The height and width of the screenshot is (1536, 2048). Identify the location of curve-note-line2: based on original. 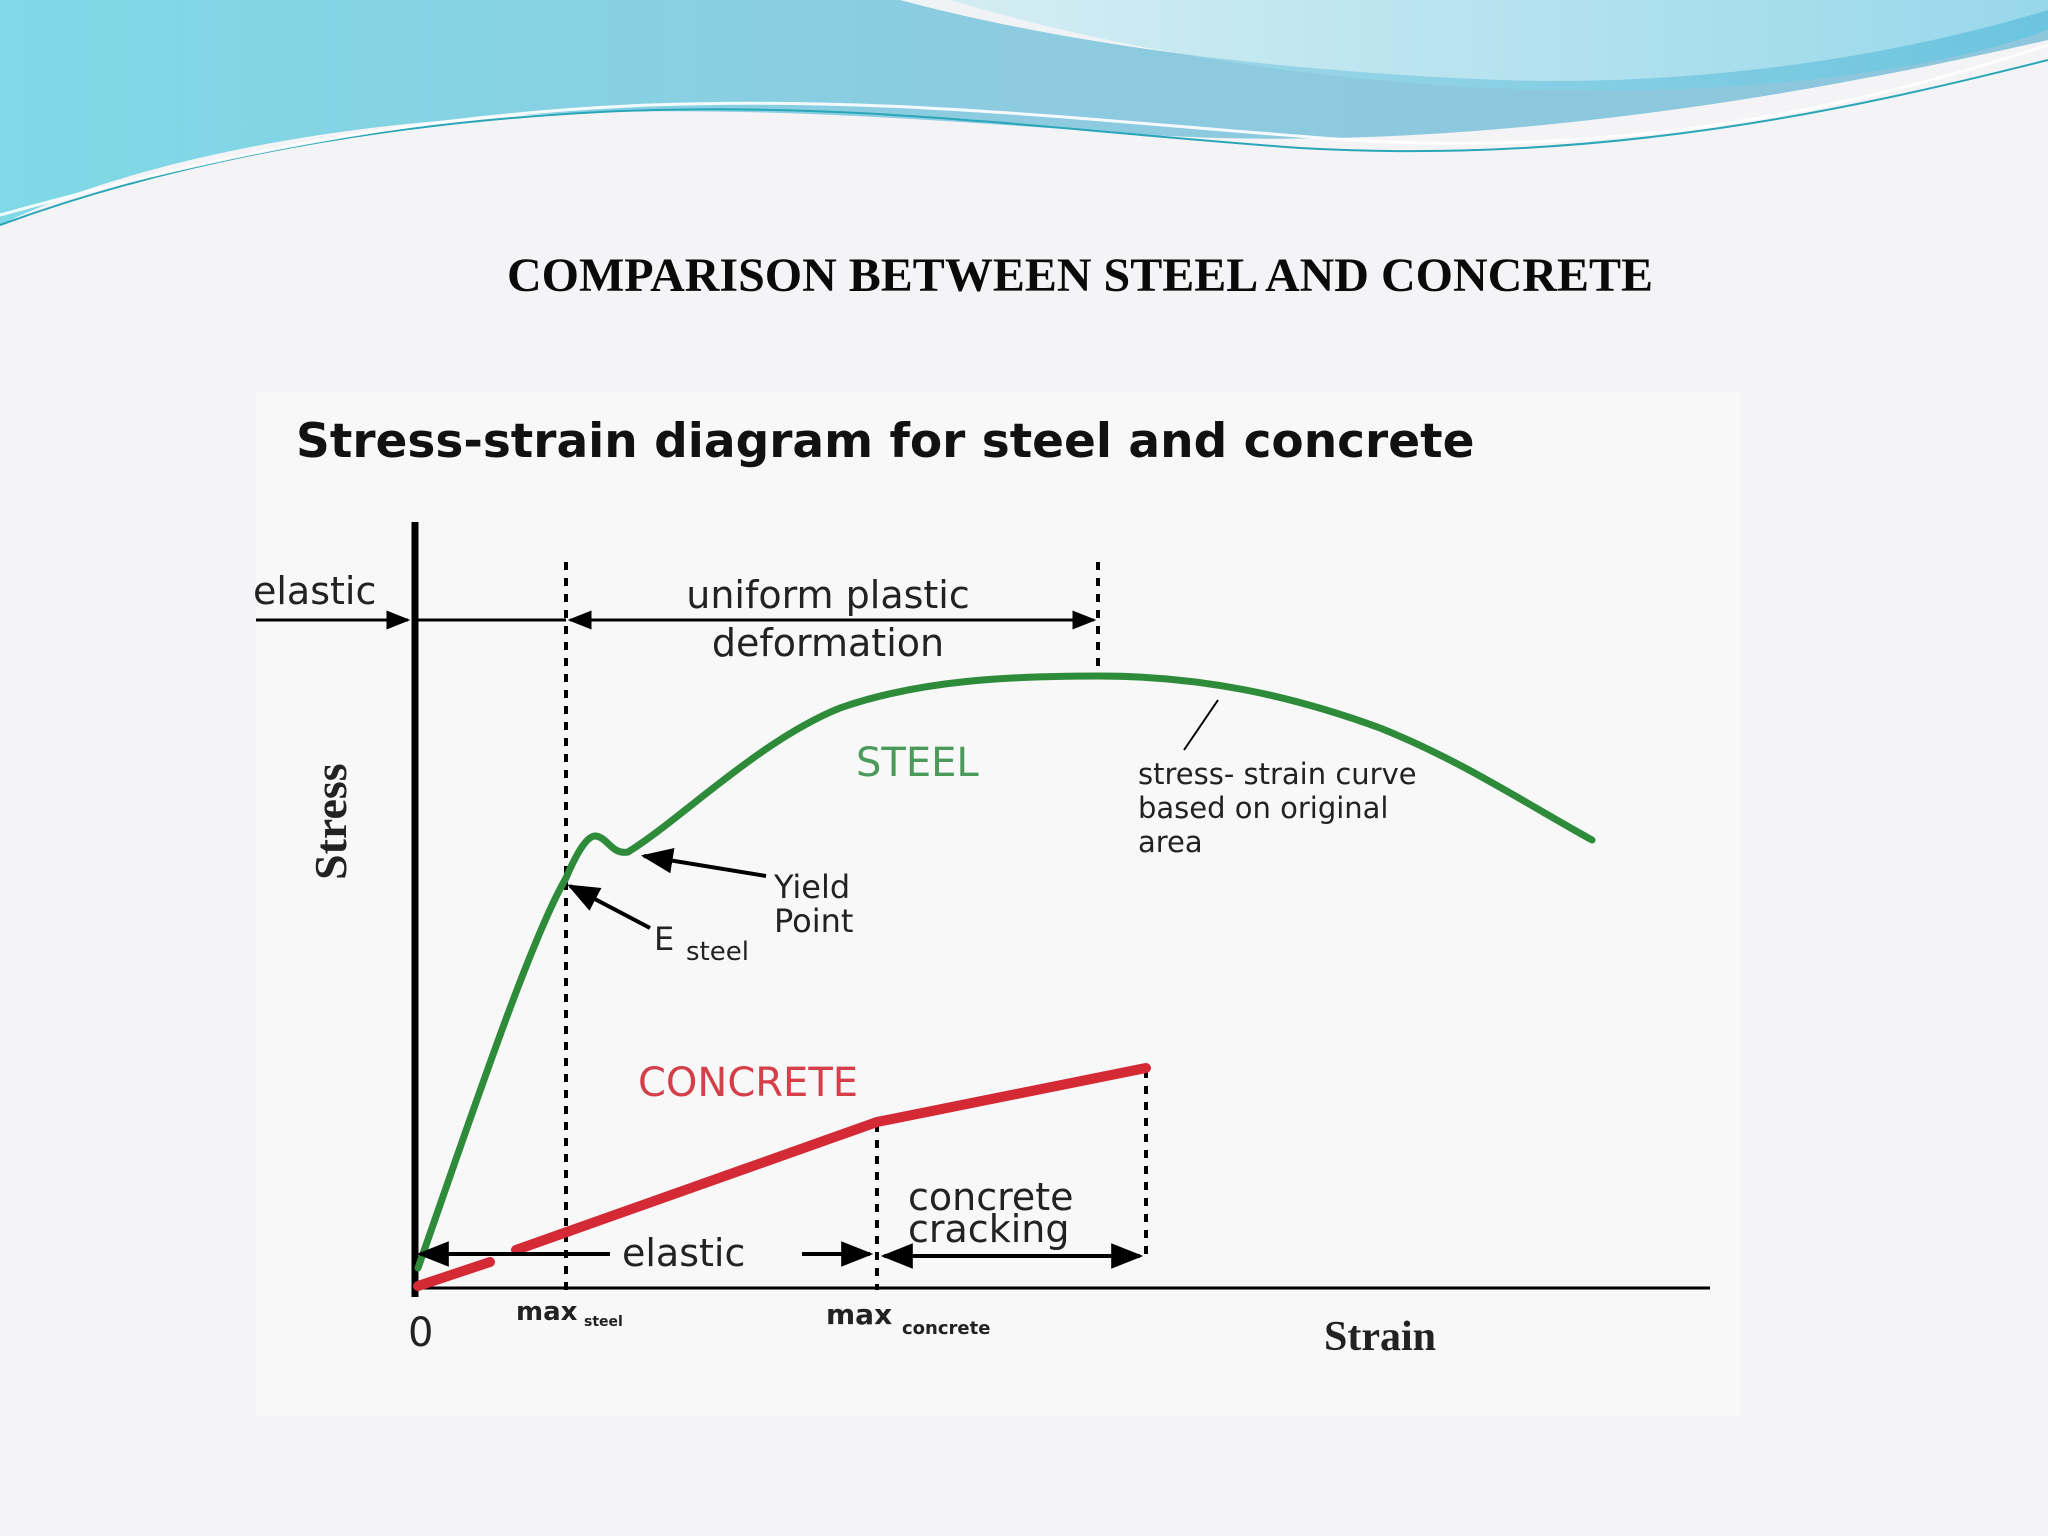
(1263, 808).